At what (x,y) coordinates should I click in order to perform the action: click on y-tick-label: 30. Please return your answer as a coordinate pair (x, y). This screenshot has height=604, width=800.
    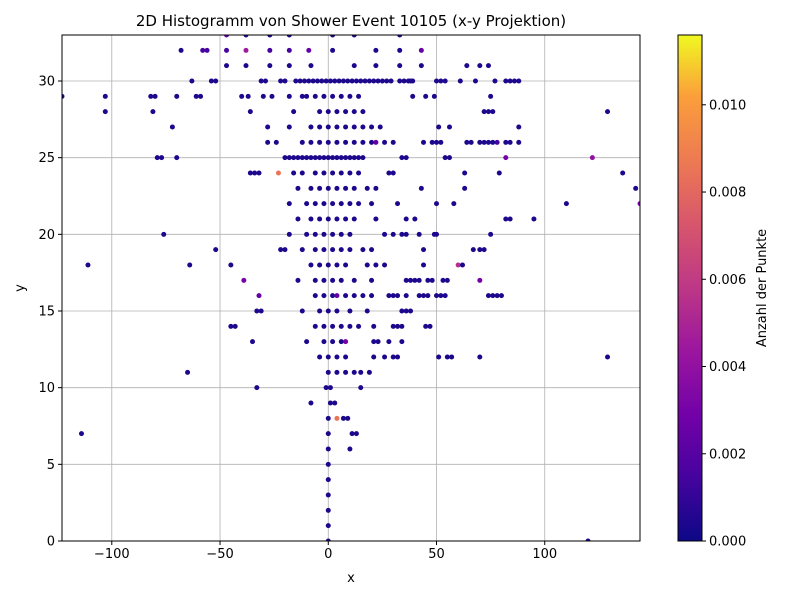
    Looking at the image, I should click on (46, 82).